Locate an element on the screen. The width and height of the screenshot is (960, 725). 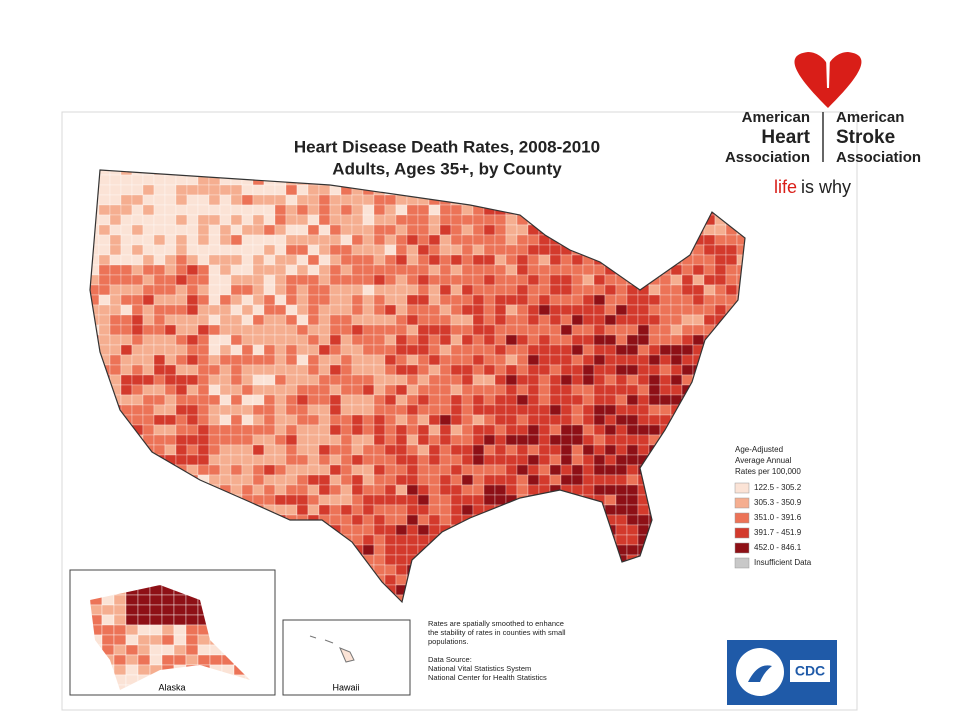
logo-left-line: Heart is located at coordinates (785, 137).